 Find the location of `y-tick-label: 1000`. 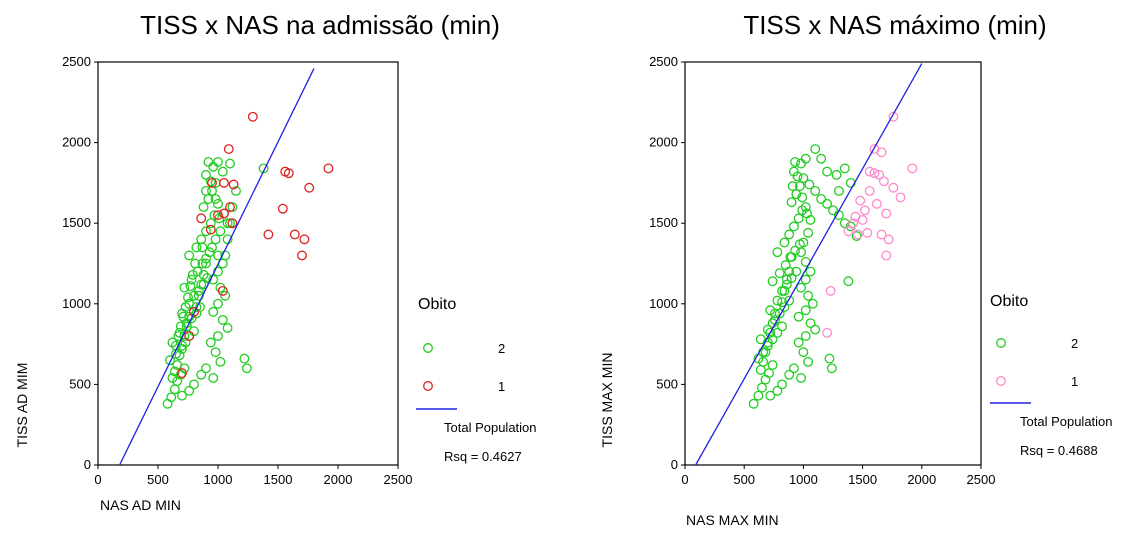

y-tick-label: 1000 is located at coordinates (663, 303).